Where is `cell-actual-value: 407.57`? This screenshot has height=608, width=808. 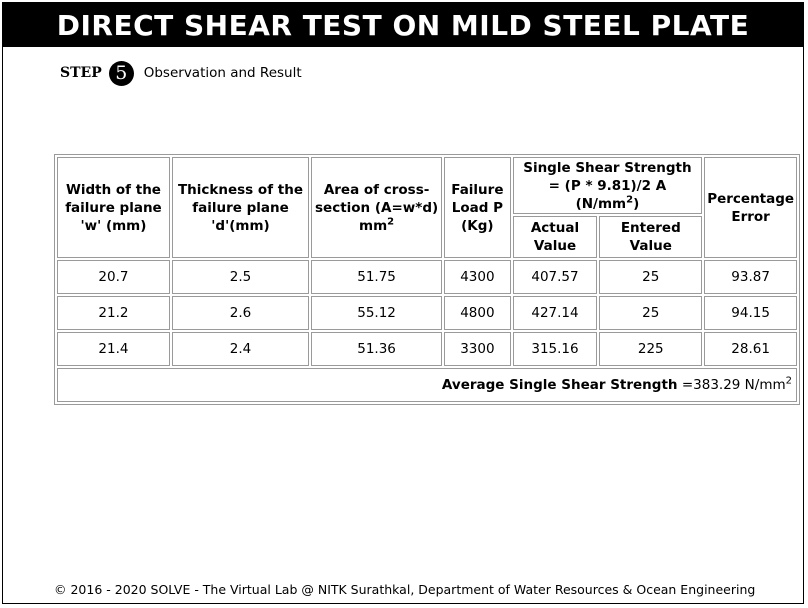
cell-actual-value: 407.57 is located at coordinates (555, 277).